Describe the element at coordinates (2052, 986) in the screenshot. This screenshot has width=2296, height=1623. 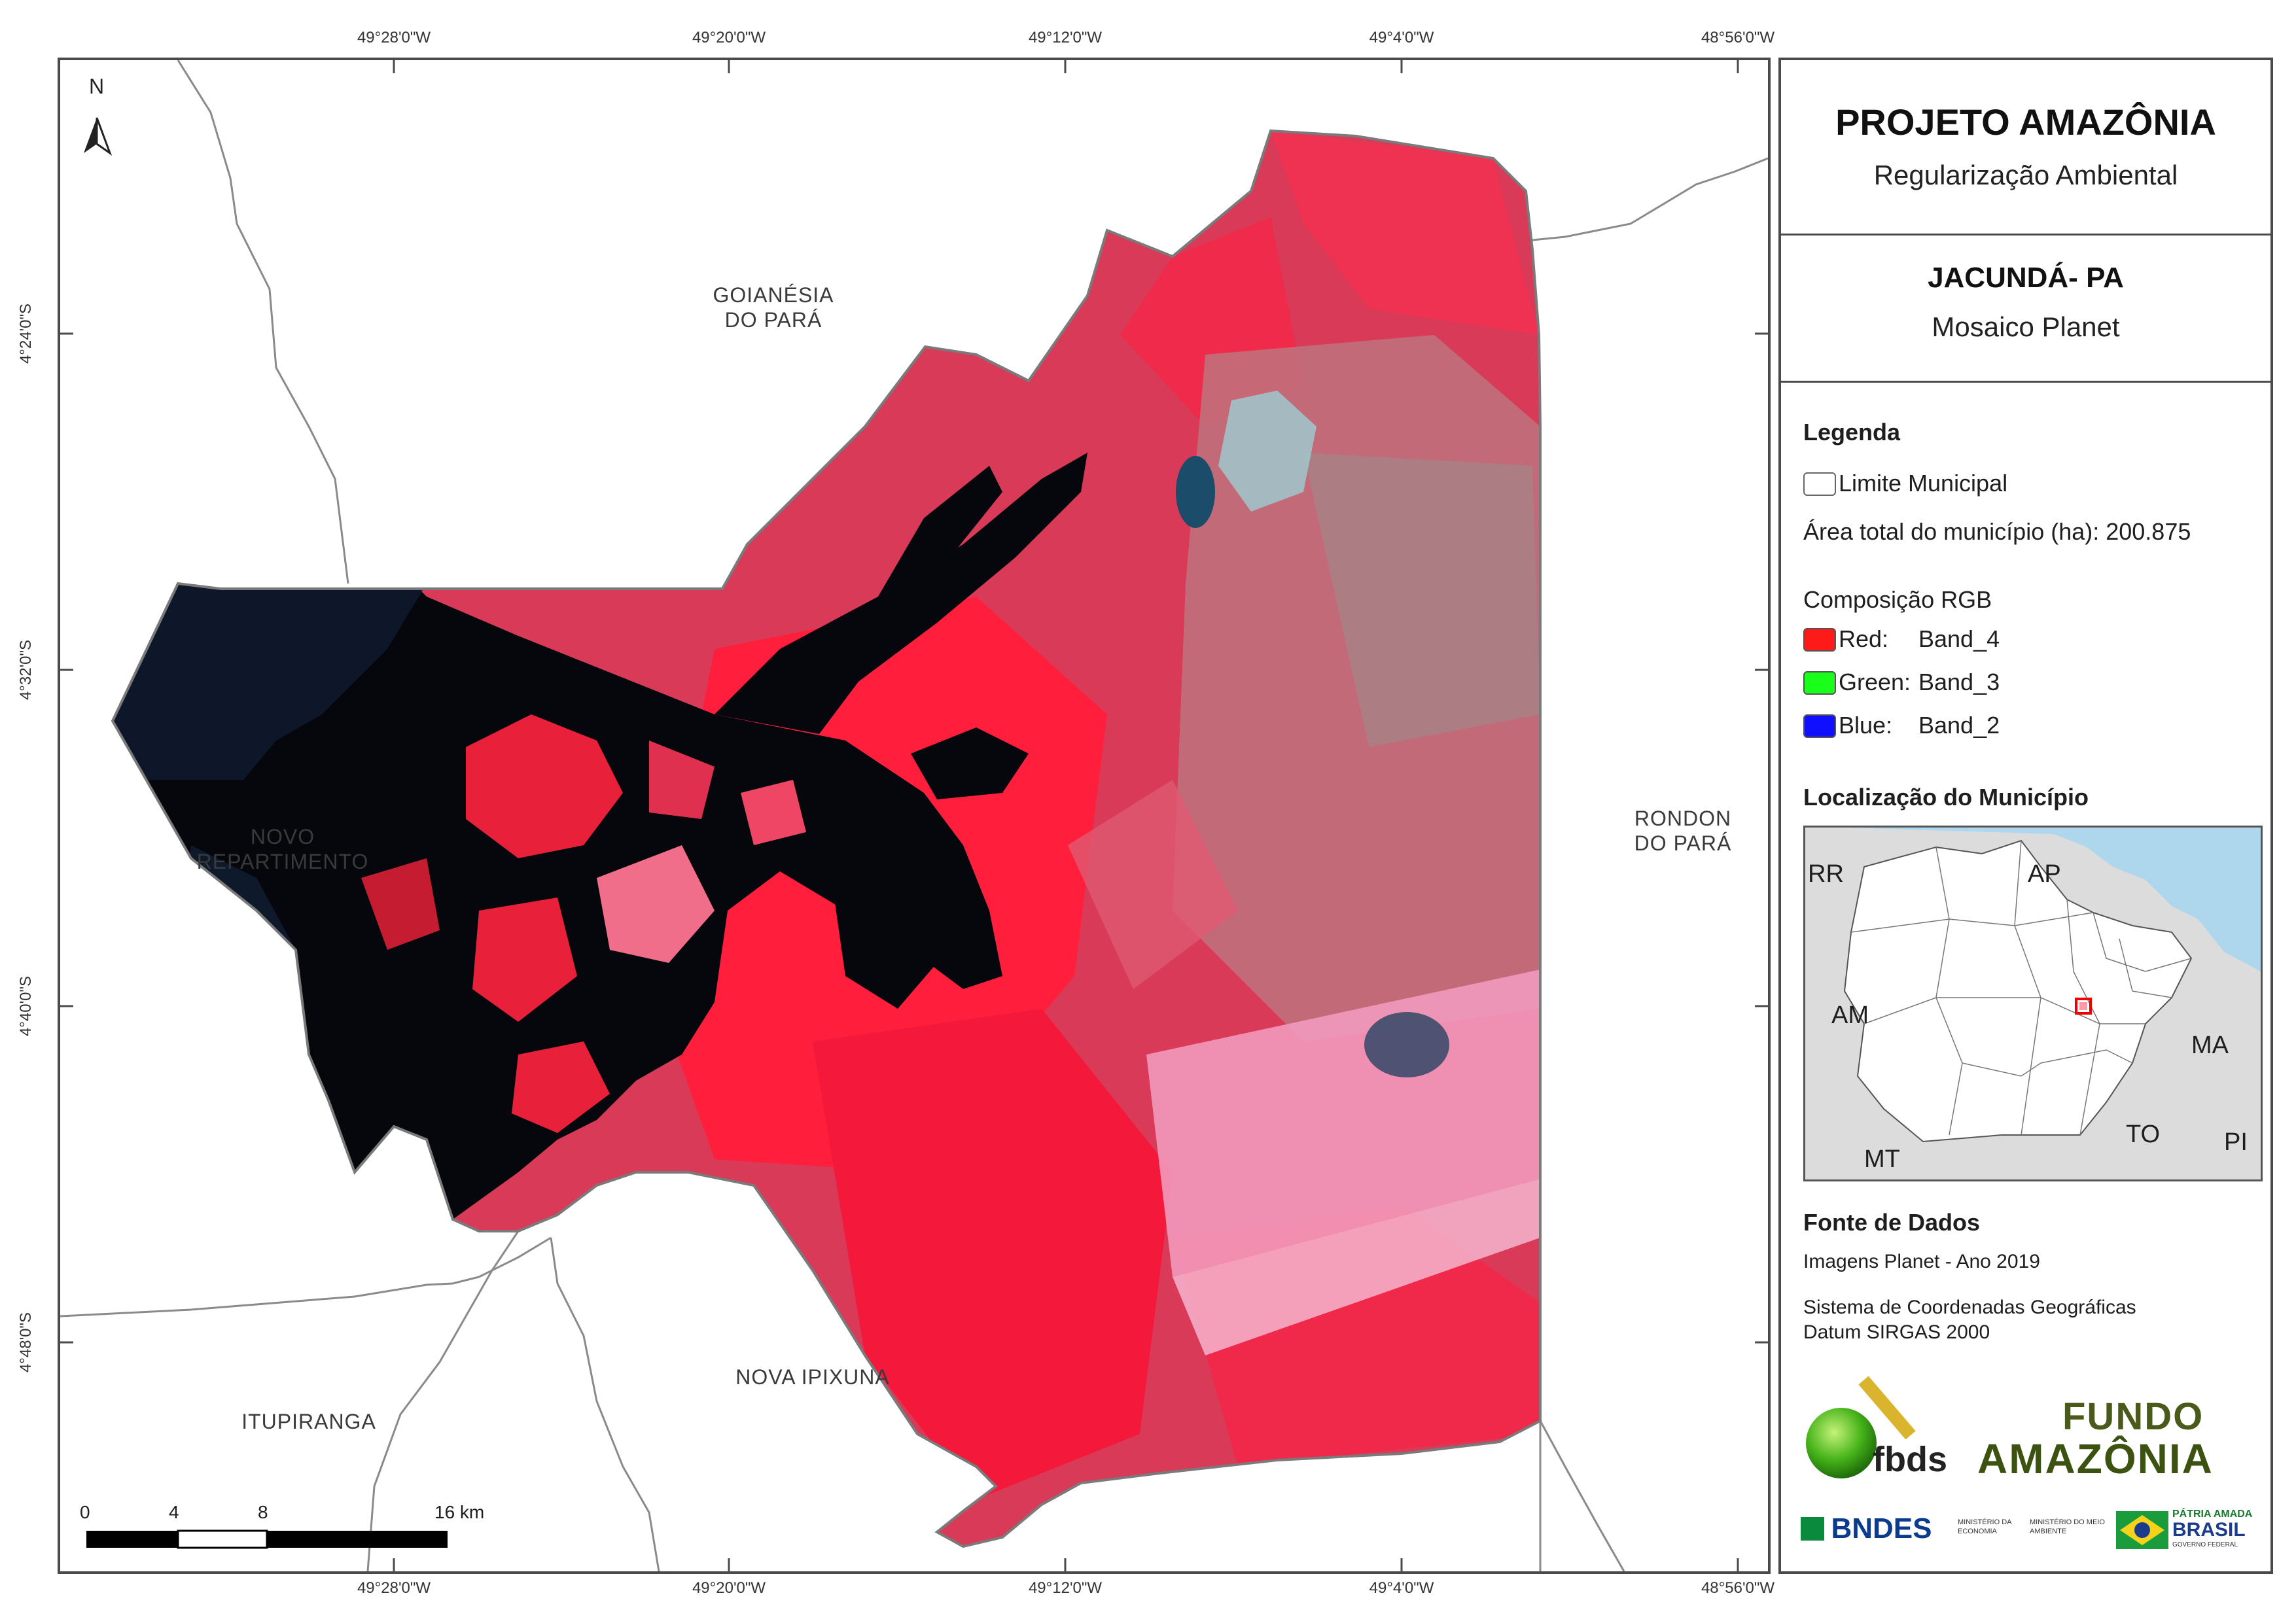
I see `inset-map` at that location.